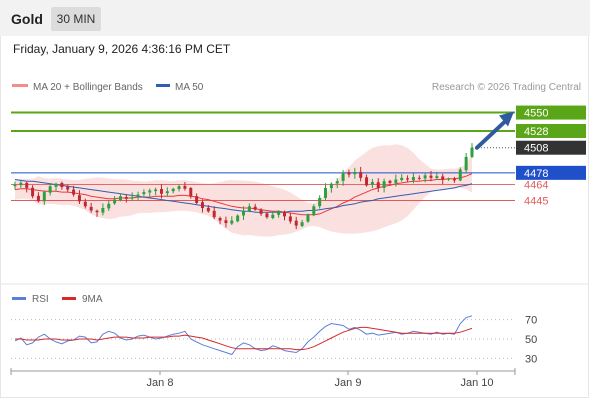 The height and width of the screenshot is (400, 590). Describe the element at coordinates (263, 378) in the screenshot. I see `x-axis-ticks: Jan 8 Jan 9 Jan 10` at that location.